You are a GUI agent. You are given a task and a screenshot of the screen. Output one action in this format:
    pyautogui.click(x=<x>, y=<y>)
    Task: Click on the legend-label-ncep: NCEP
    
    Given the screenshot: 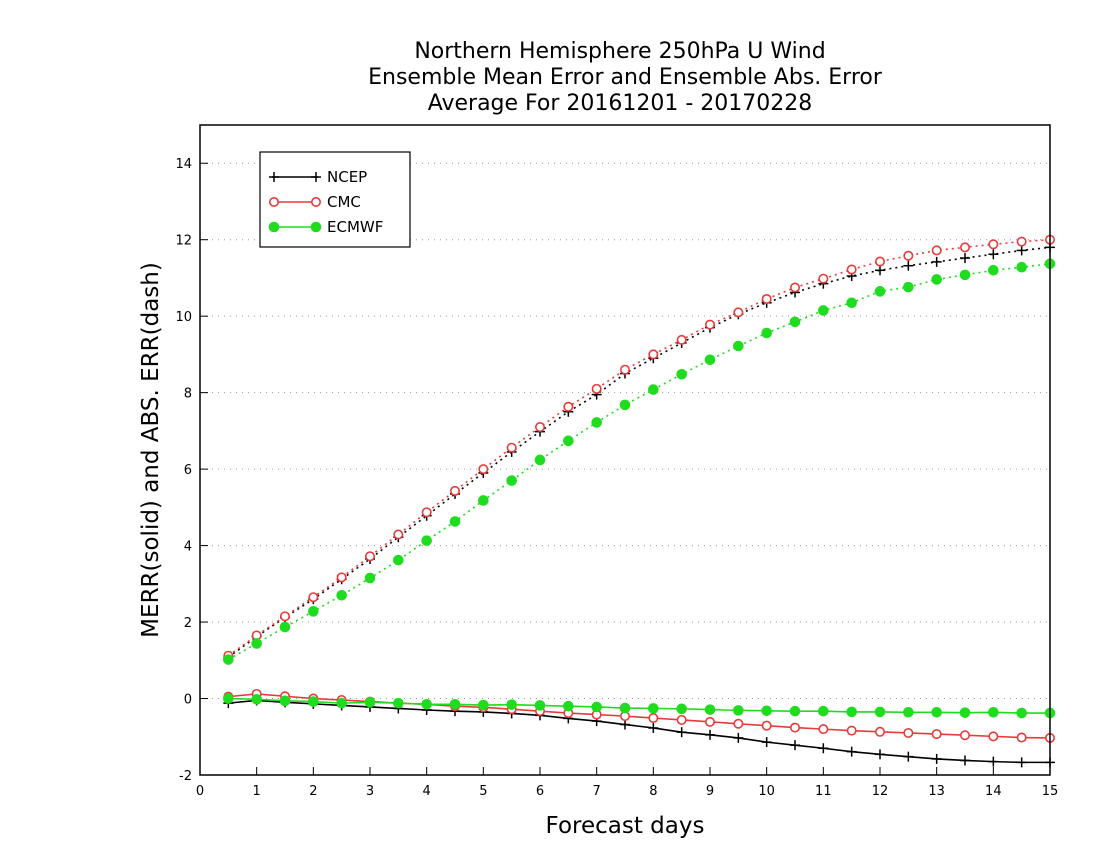 What is the action you would take?
    pyautogui.click(x=347, y=177)
    